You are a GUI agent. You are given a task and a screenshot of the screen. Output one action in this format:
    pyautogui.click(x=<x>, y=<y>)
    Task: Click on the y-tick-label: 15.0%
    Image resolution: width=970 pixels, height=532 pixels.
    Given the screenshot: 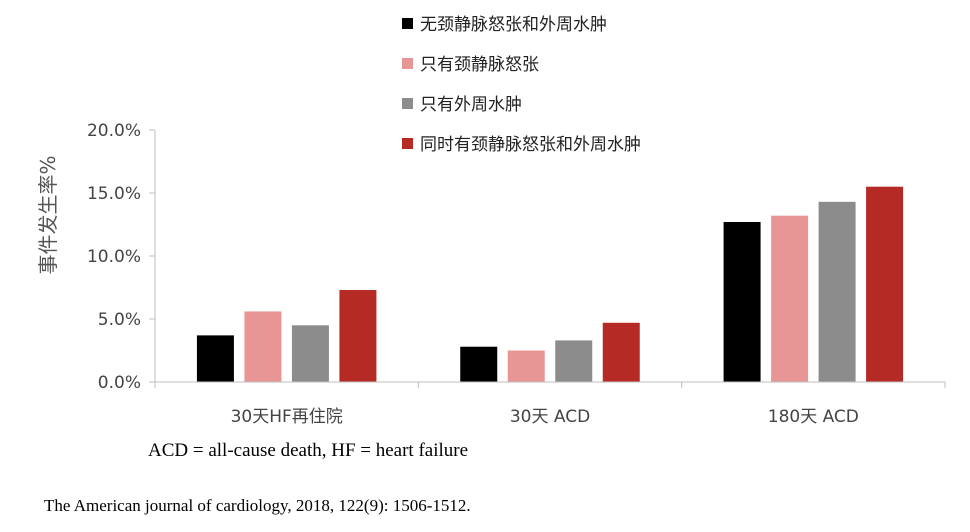 What is the action you would take?
    pyautogui.click(x=114, y=194)
    